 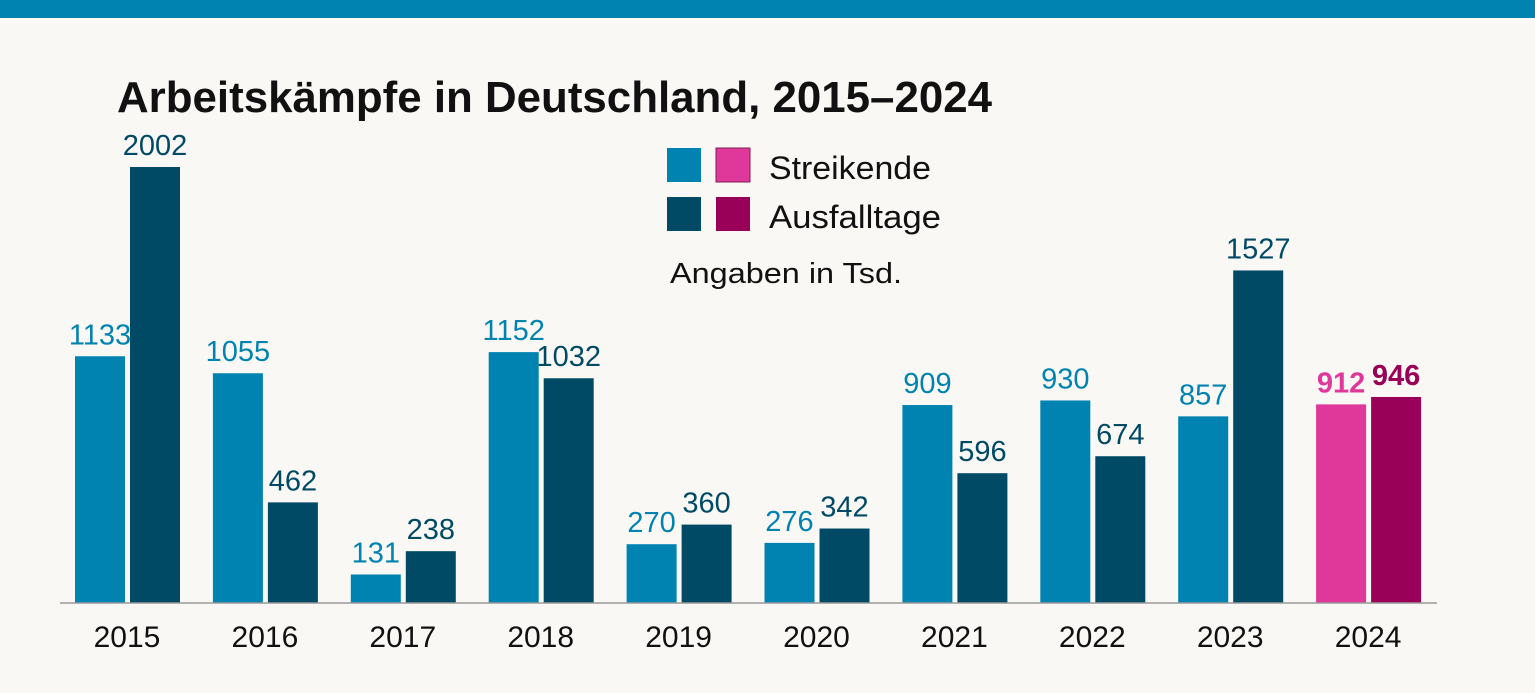 What do you see at coordinates (789, 522) in the screenshot?
I see `data-label-streikende-2020: 276` at bounding box center [789, 522].